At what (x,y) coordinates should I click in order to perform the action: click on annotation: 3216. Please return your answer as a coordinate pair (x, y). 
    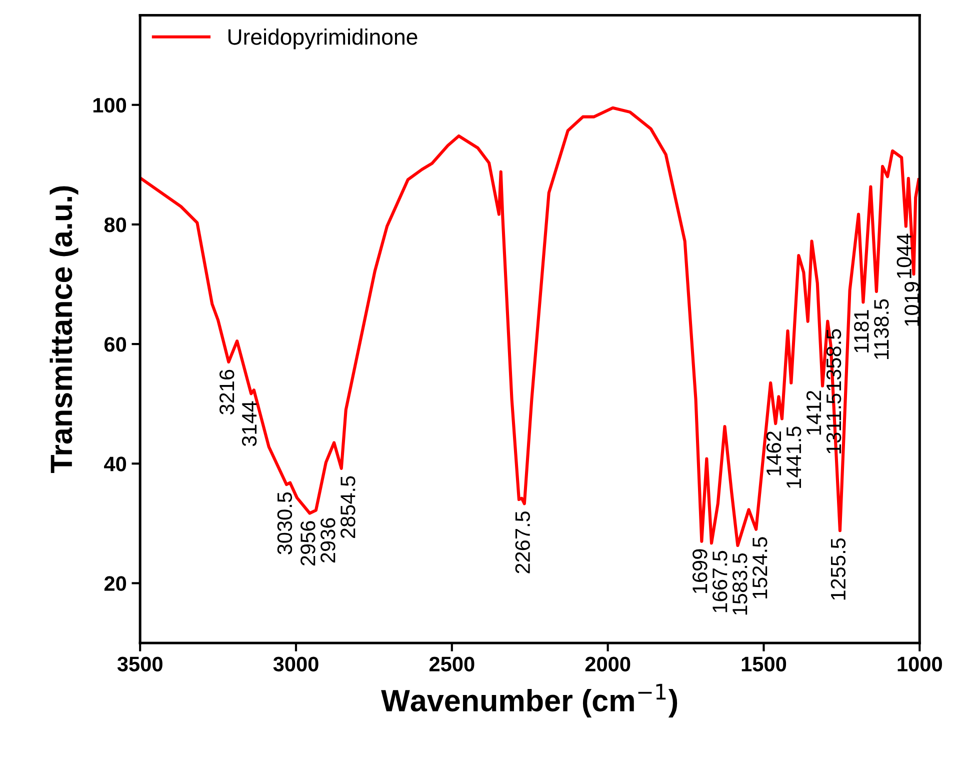
    Looking at the image, I should click on (226, 392).